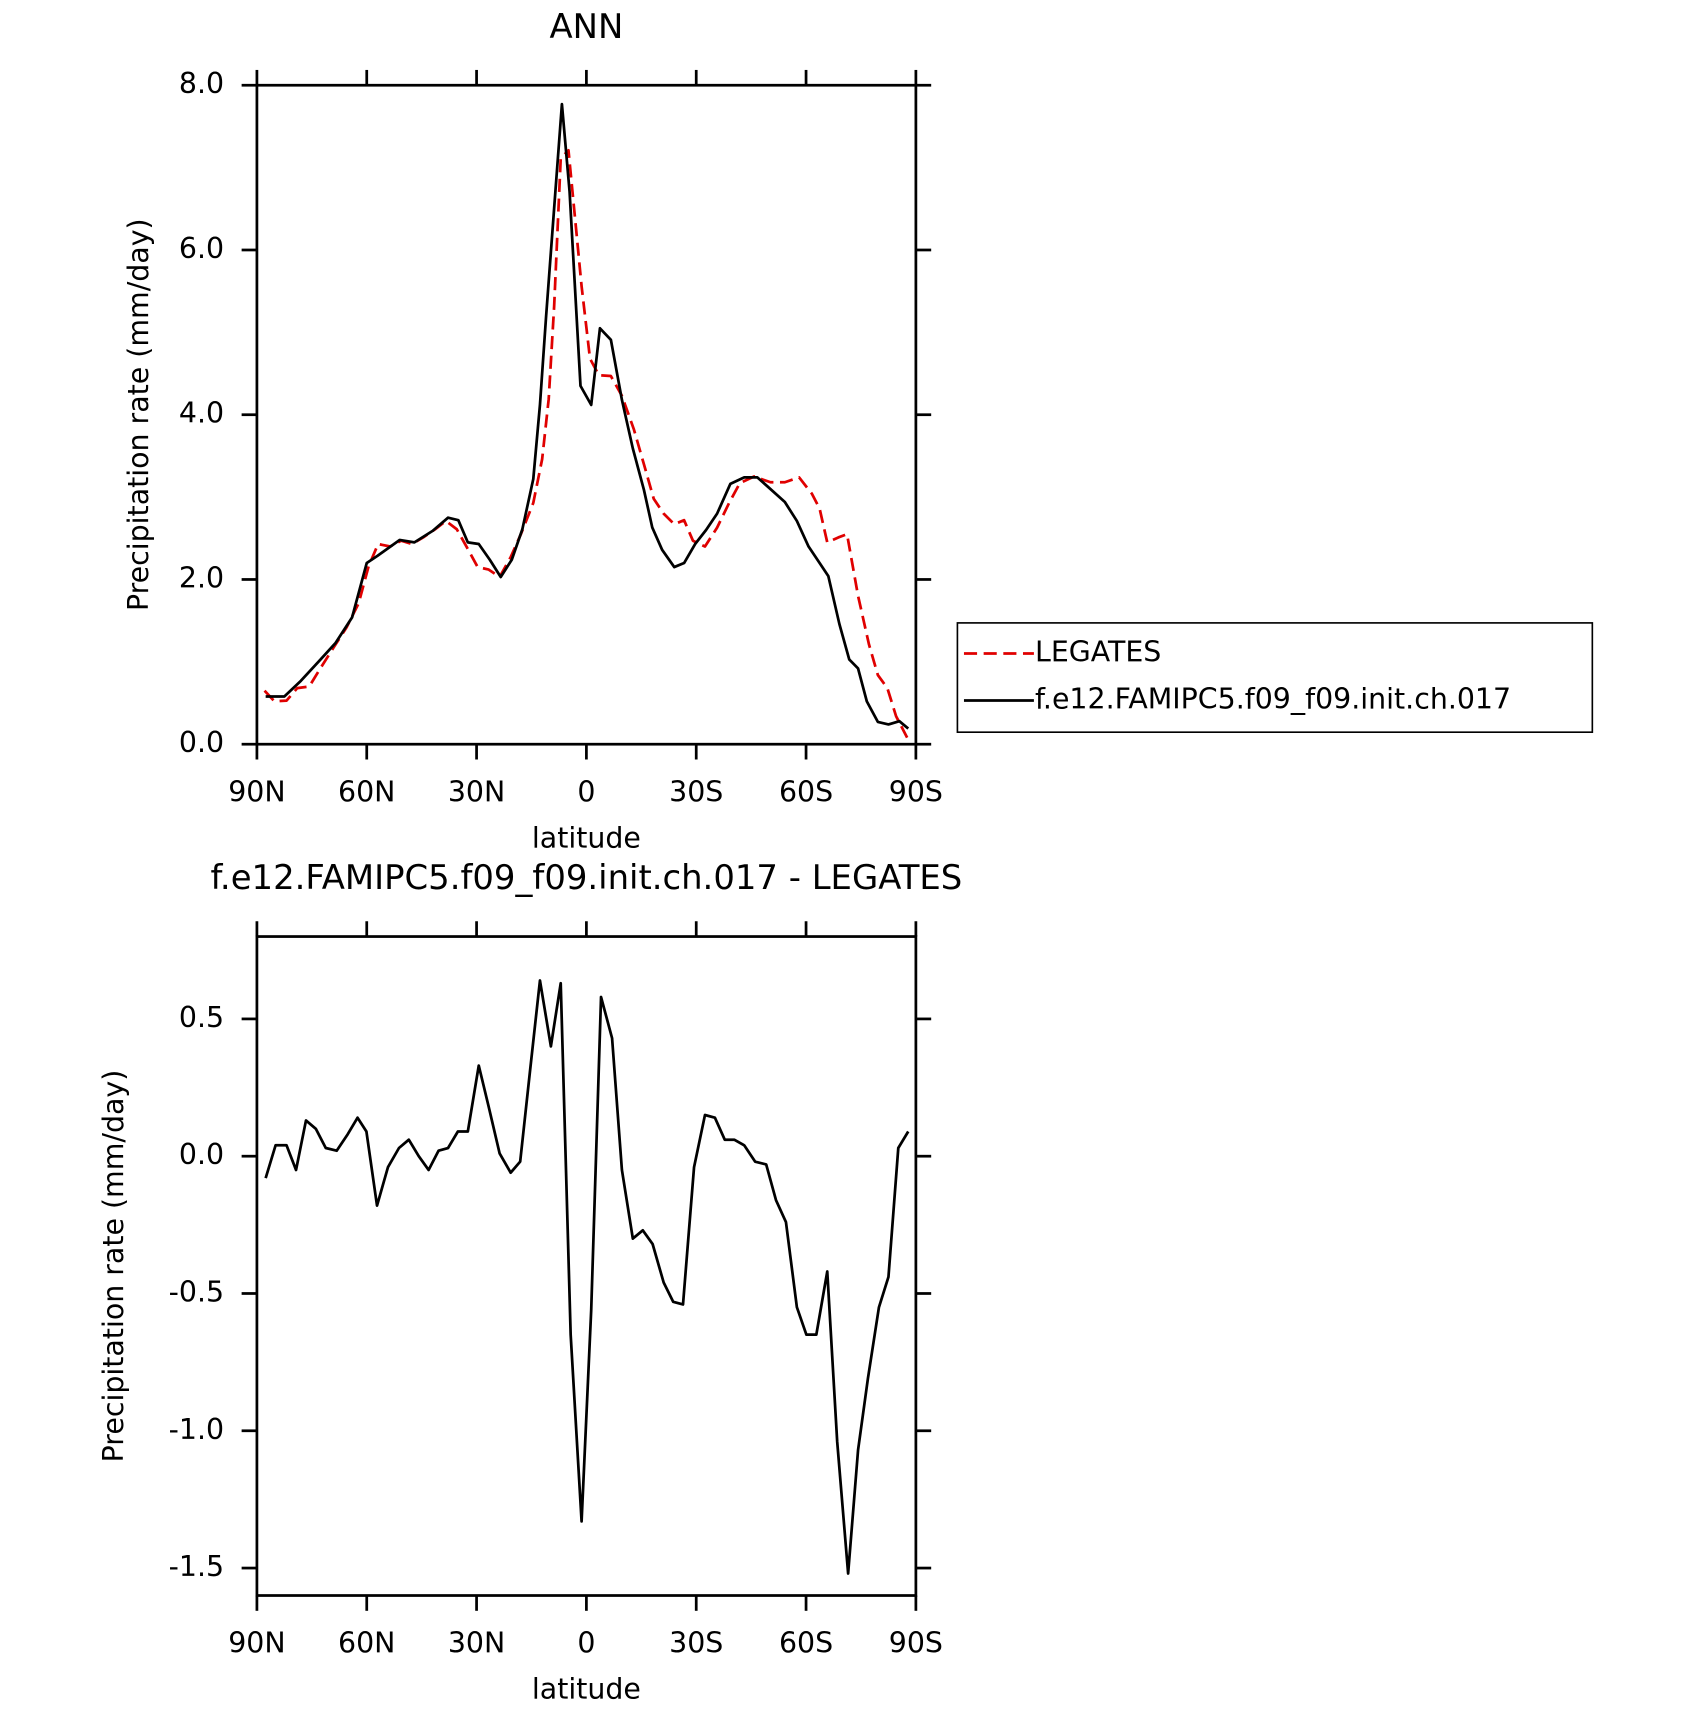 The image size is (1705, 1719). I want to click on y-tick-label: 4.0, so click(201, 413).